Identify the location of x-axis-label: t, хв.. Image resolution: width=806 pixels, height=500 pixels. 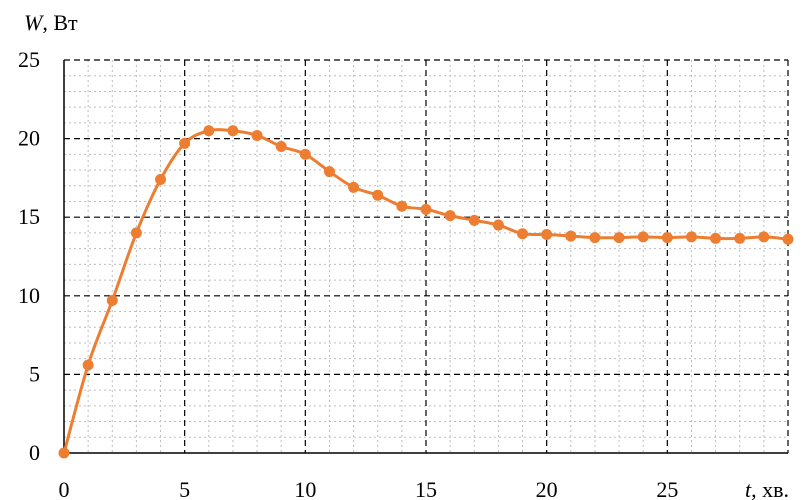
(767, 488).